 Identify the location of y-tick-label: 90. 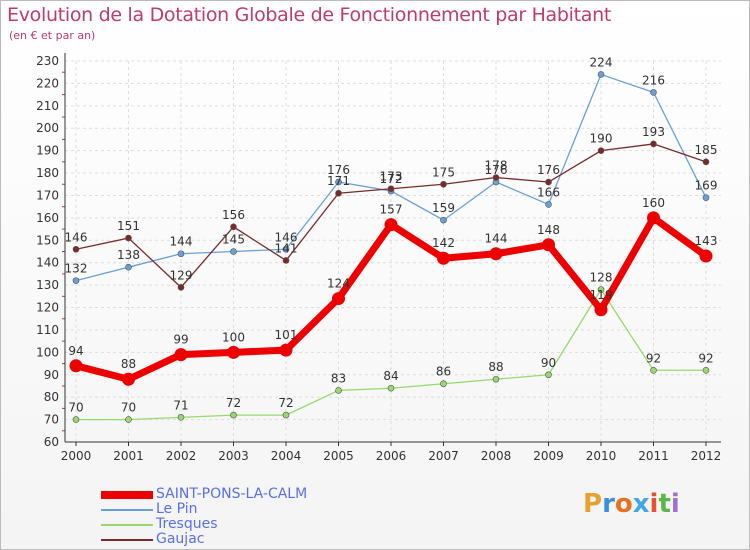
(51, 375).